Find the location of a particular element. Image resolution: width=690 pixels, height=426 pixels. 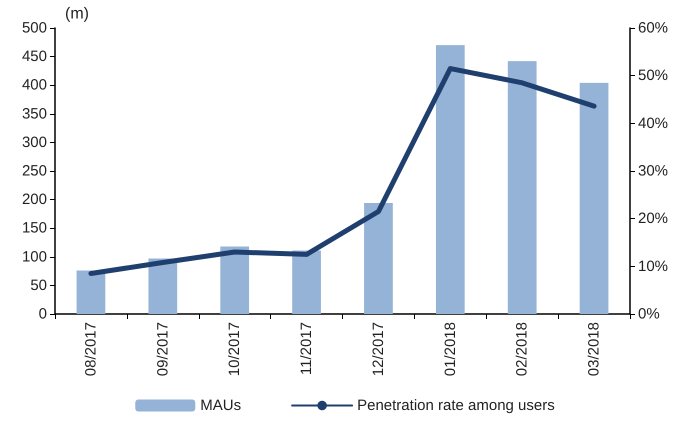

y-axis-title: (m) is located at coordinates (77, 14).